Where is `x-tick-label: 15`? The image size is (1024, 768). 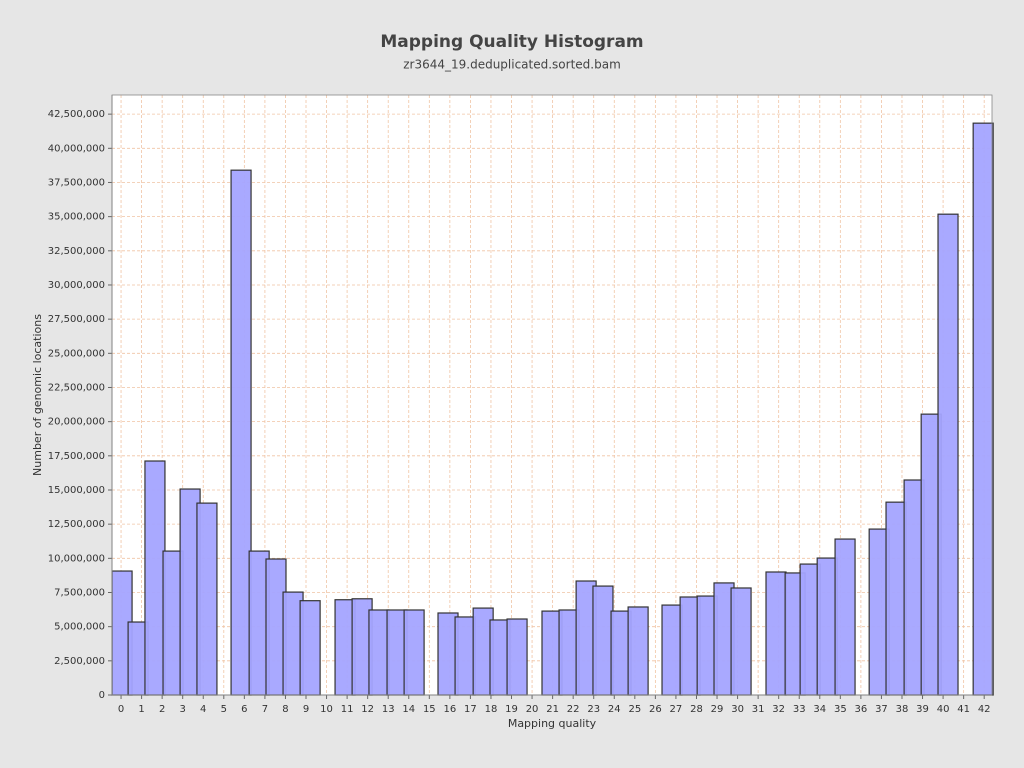 x-tick-label: 15 is located at coordinates (429, 709).